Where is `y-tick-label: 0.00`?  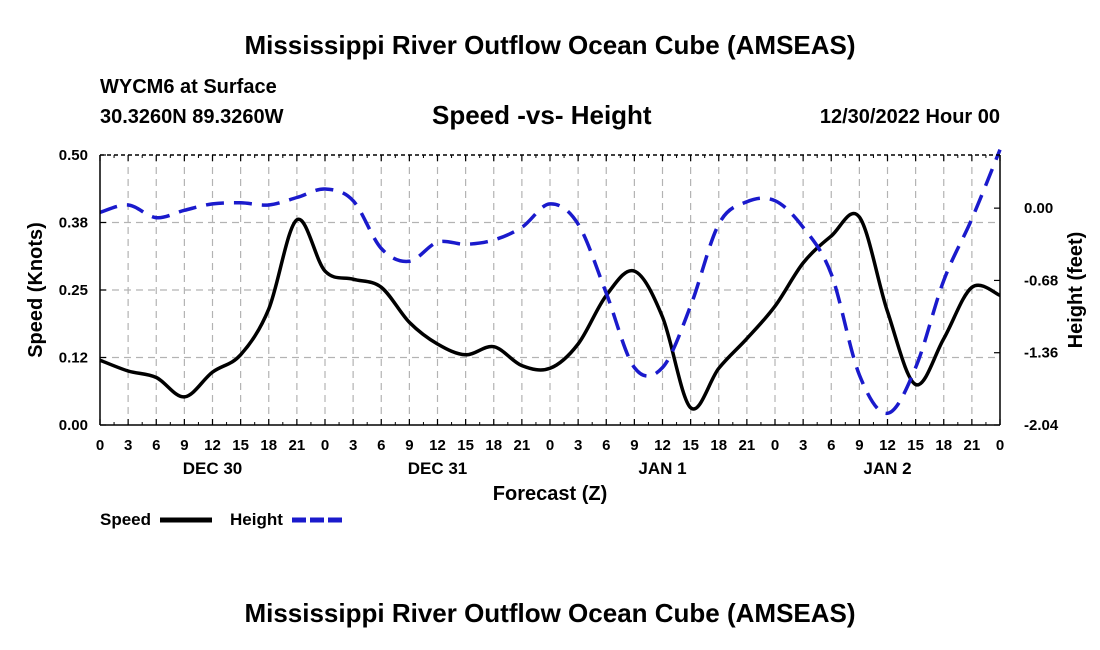 y-tick-label: 0.00 is located at coordinates (73, 425).